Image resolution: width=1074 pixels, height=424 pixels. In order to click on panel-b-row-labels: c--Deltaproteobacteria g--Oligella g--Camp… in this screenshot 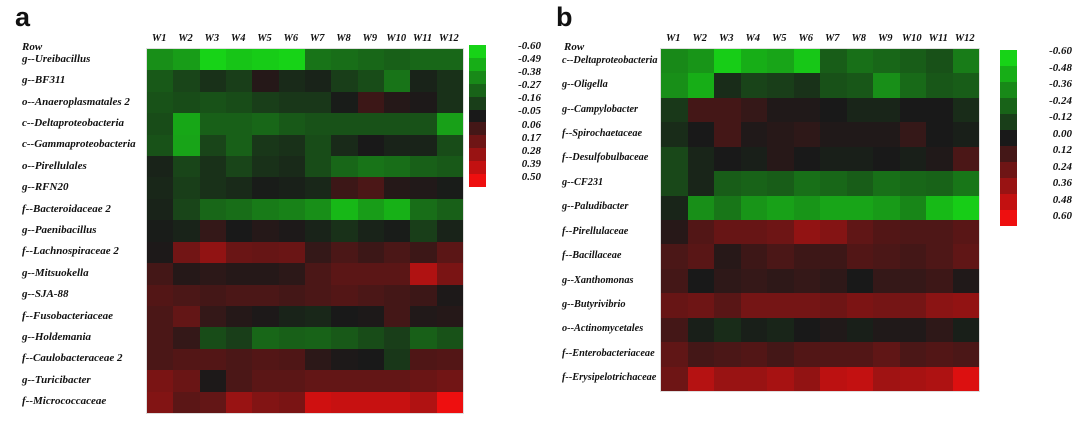, I will do `click(610, 219)`.